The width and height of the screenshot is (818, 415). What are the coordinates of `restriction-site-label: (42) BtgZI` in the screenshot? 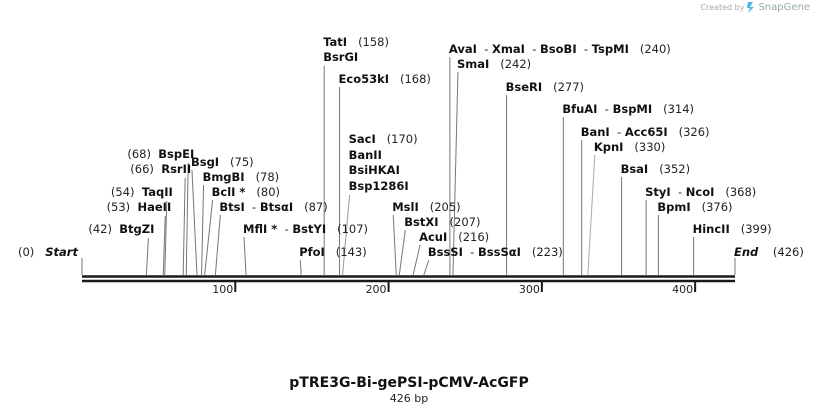 It's located at (121, 229).